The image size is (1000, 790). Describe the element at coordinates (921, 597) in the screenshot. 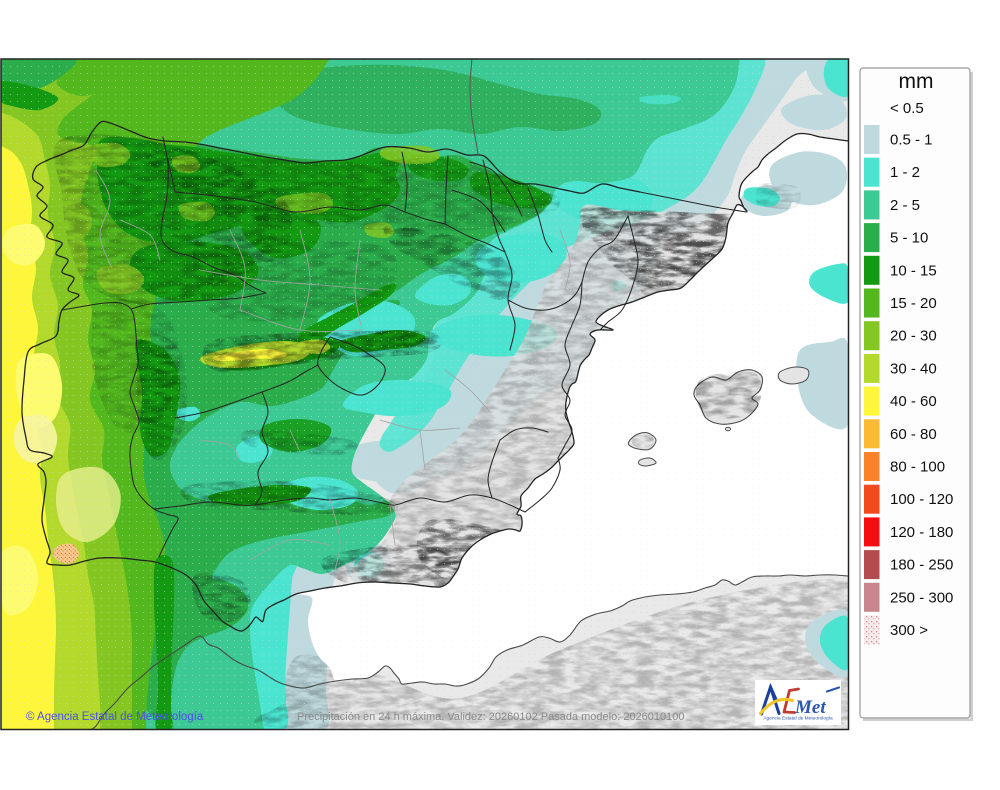

I see `svg-text: 250 - 300` at that location.